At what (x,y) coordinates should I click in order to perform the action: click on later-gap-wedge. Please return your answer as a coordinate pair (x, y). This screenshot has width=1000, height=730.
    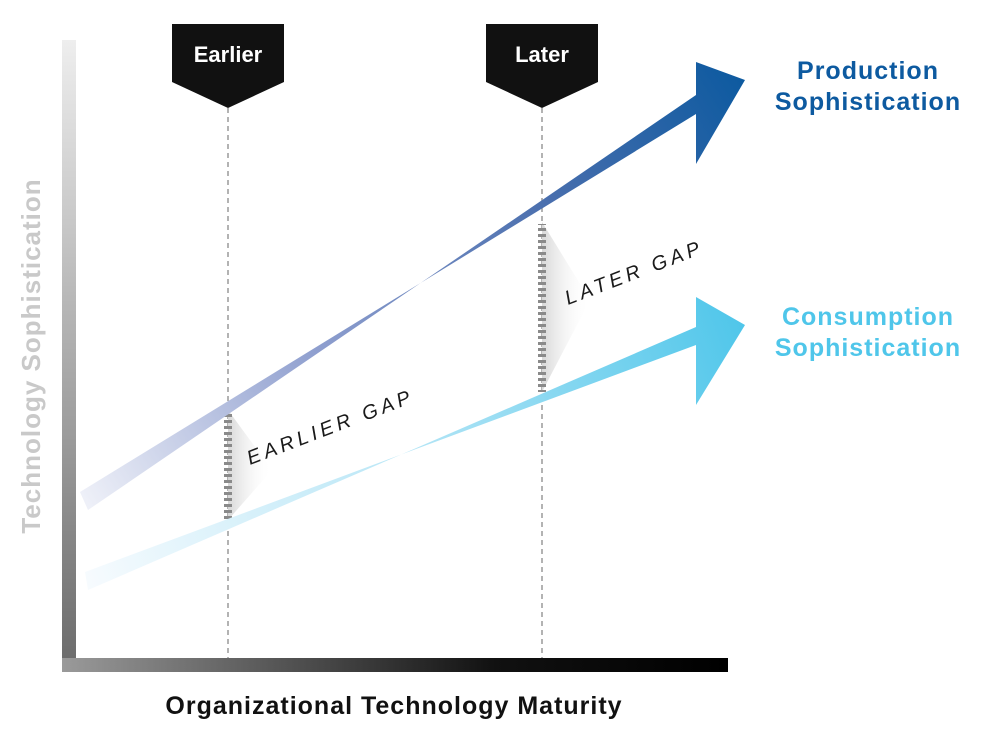
    Looking at the image, I should click on (566, 307).